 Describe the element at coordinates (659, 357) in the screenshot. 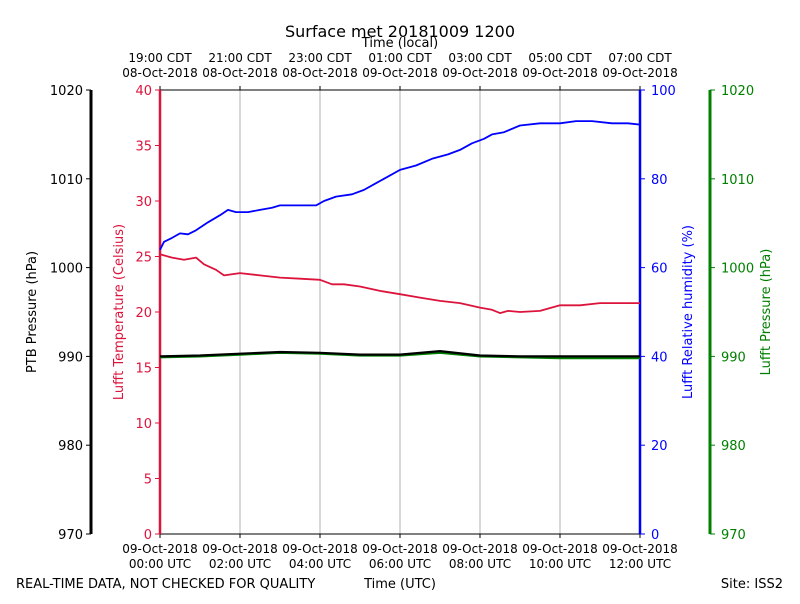

I see `humidity-axis-tick-label: 40` at that location.